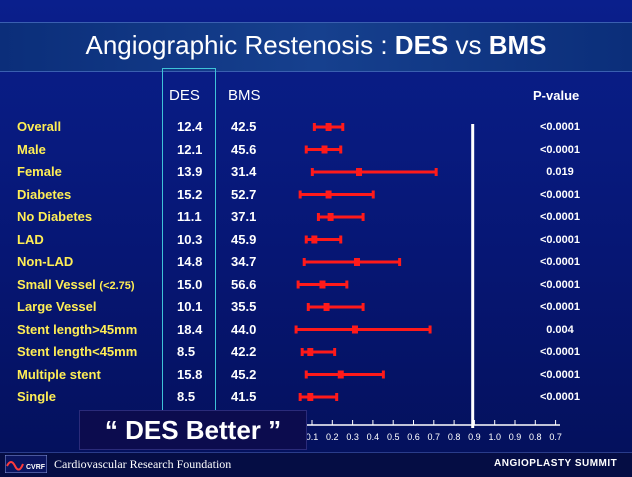 The width and height of the screenshot is (632, 477). Describe the element at coordinates (373, 437) in the screenshot. I see `x-tick-label: 0.4` at that location.